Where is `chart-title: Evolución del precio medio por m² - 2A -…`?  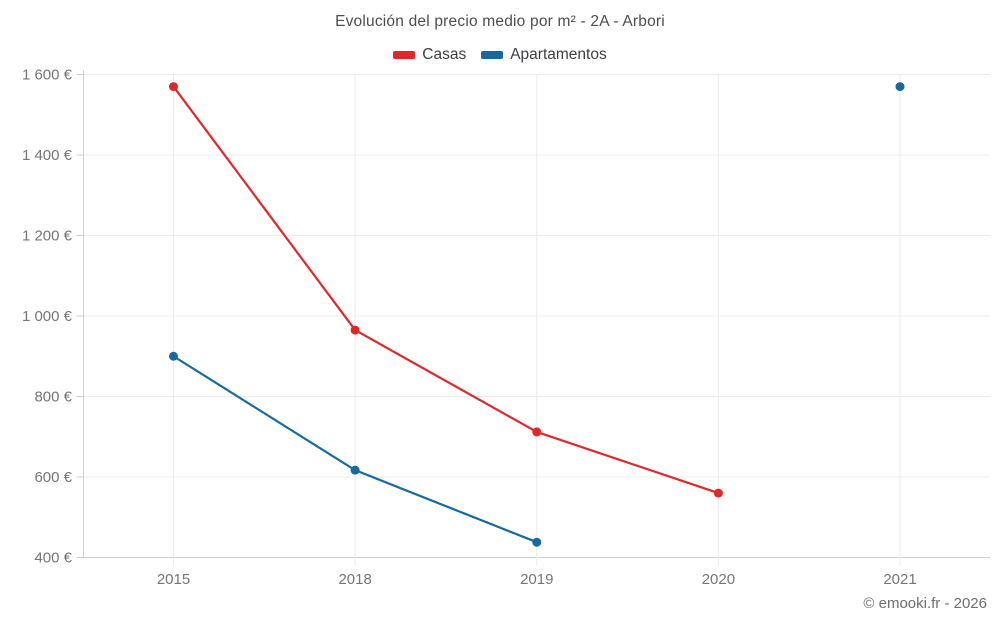
chart-title: Evolución del precio medio por m² - 2A -… is located at coordinates (500, 21).